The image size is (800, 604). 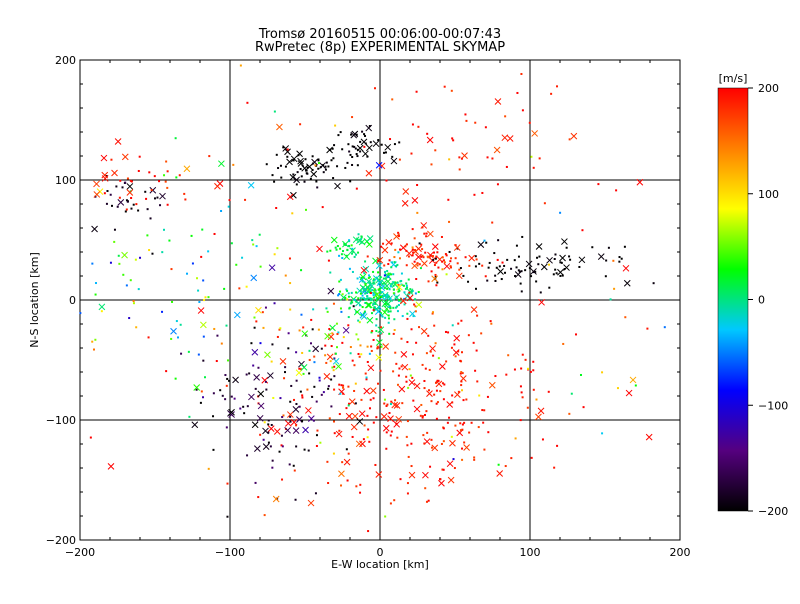 I want to click on y-axis-label: N-S location [km], so click(x=34, y=300).